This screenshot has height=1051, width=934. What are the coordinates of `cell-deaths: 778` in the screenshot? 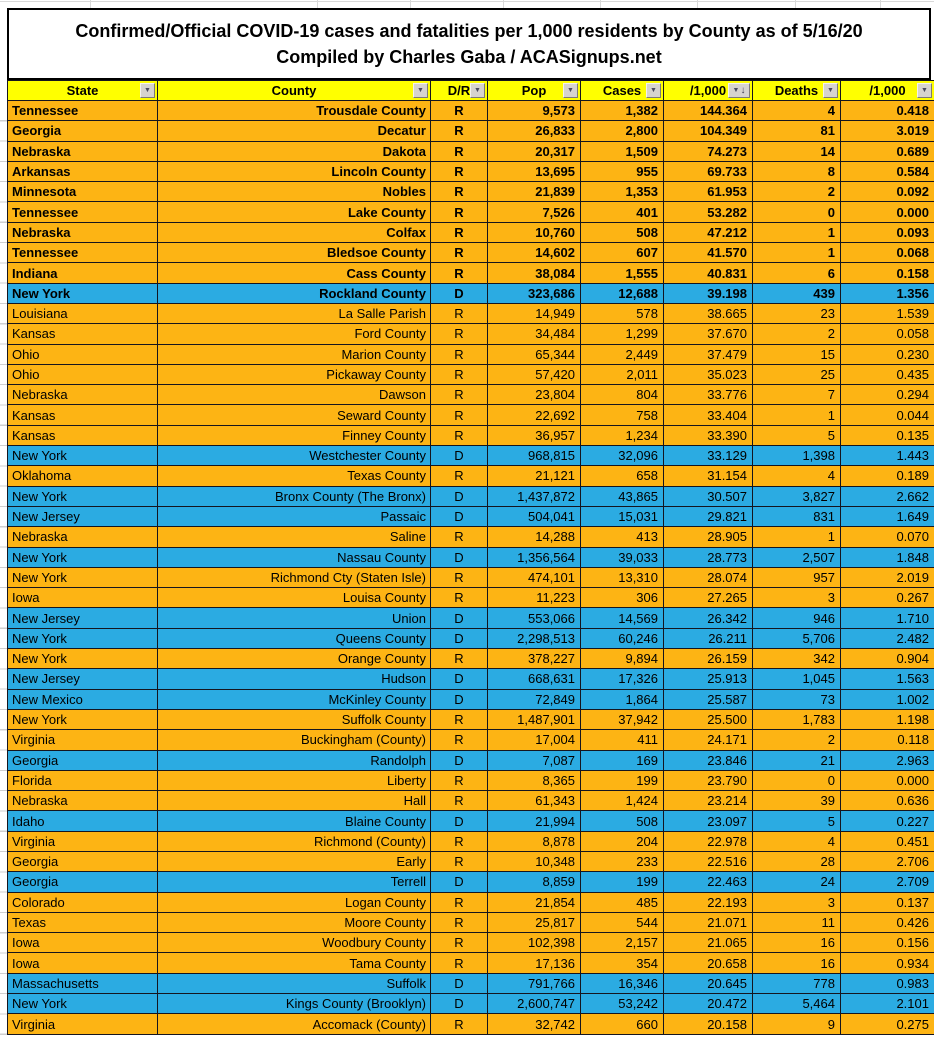 It's located at (797, 983).